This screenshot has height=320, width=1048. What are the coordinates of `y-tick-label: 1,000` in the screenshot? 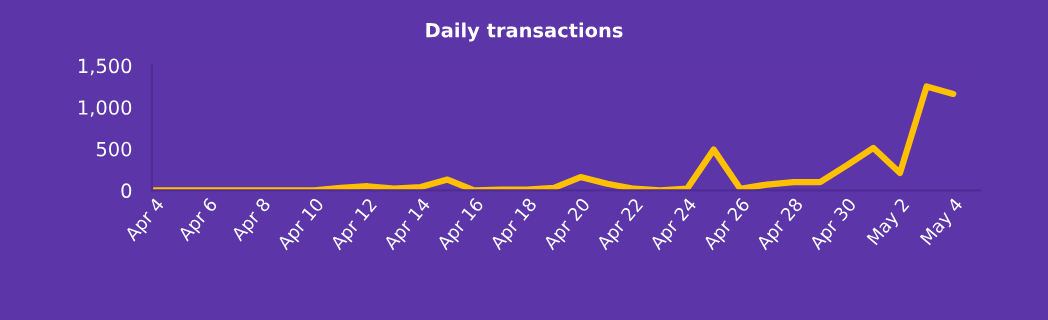 It's located at (105, 108).